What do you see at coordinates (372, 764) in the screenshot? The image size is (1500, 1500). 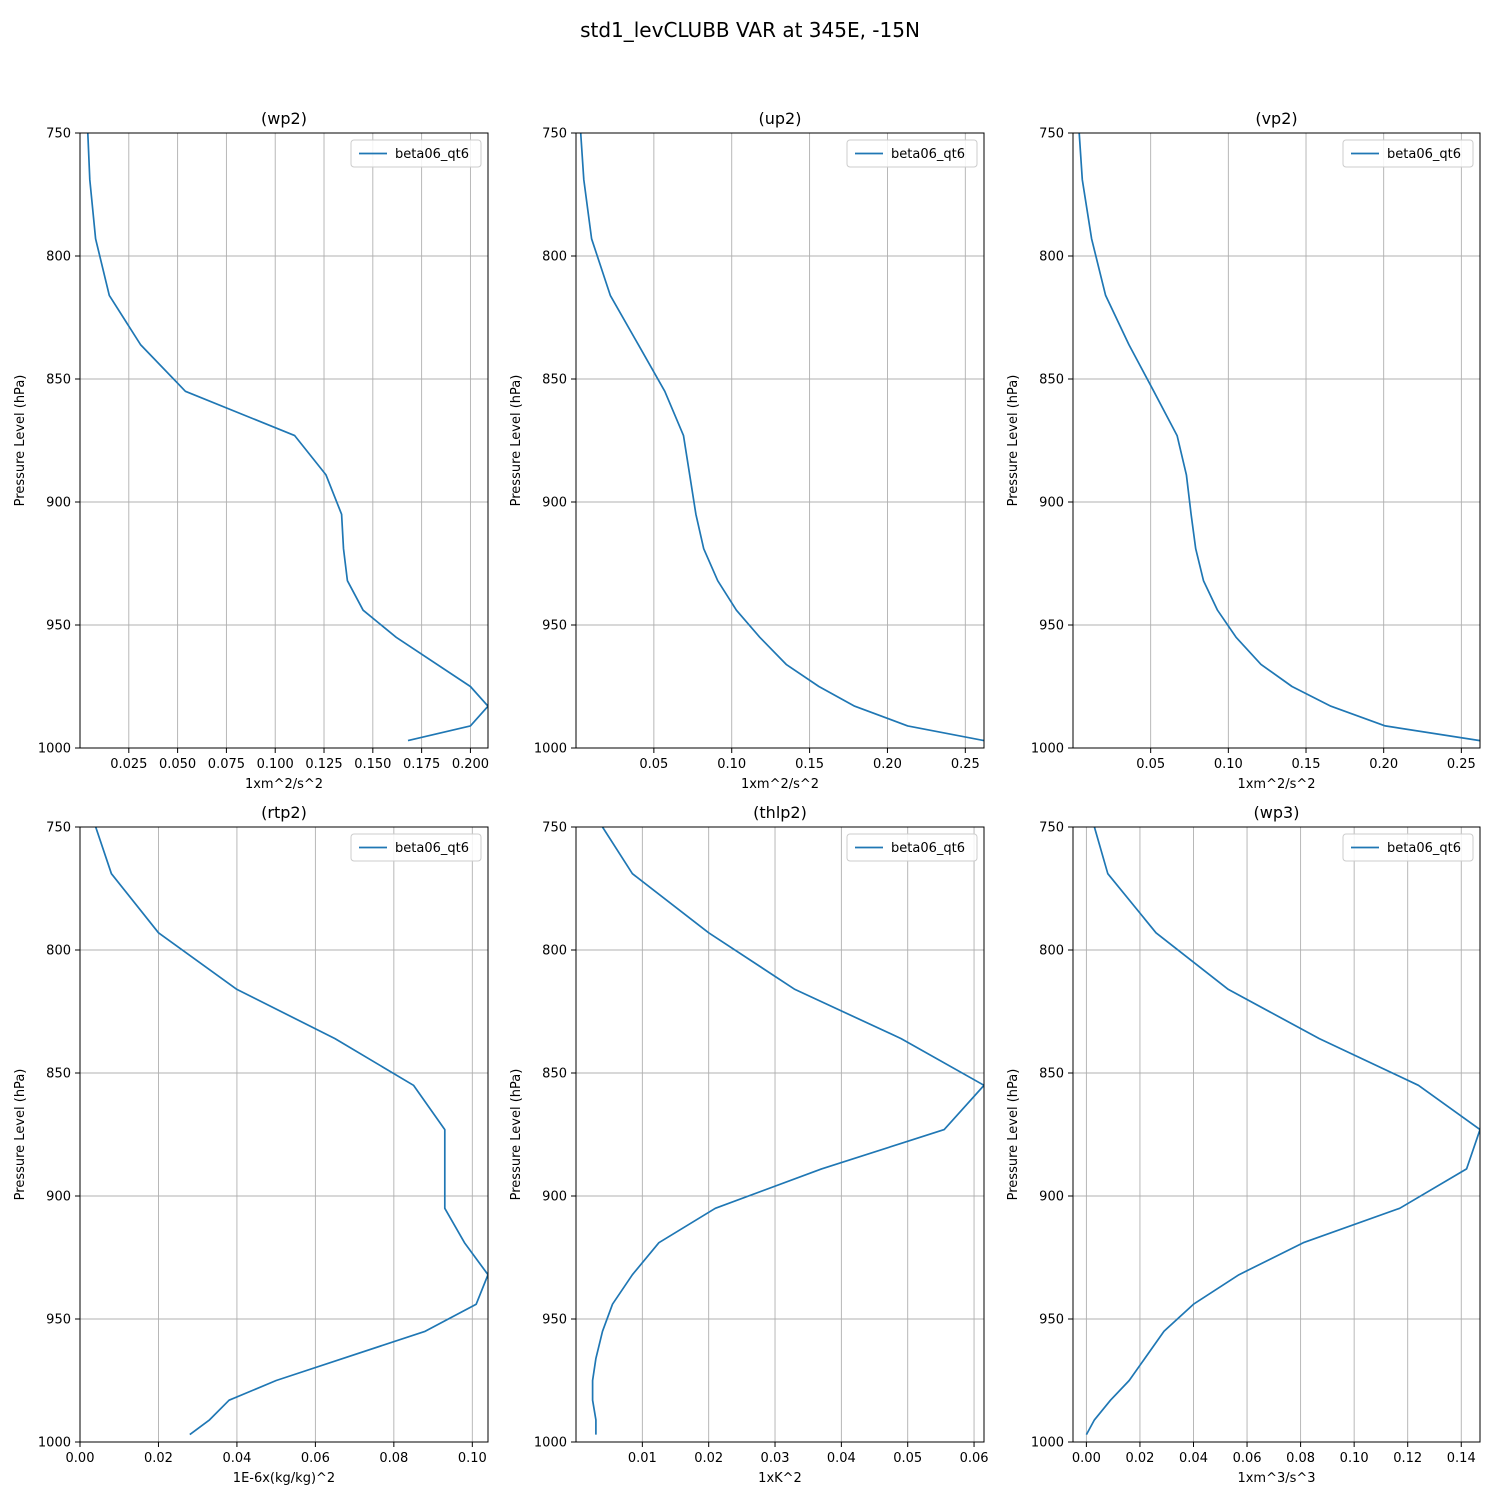 I see `x-tick-label: 0.150` at bounding box center [372, 764].